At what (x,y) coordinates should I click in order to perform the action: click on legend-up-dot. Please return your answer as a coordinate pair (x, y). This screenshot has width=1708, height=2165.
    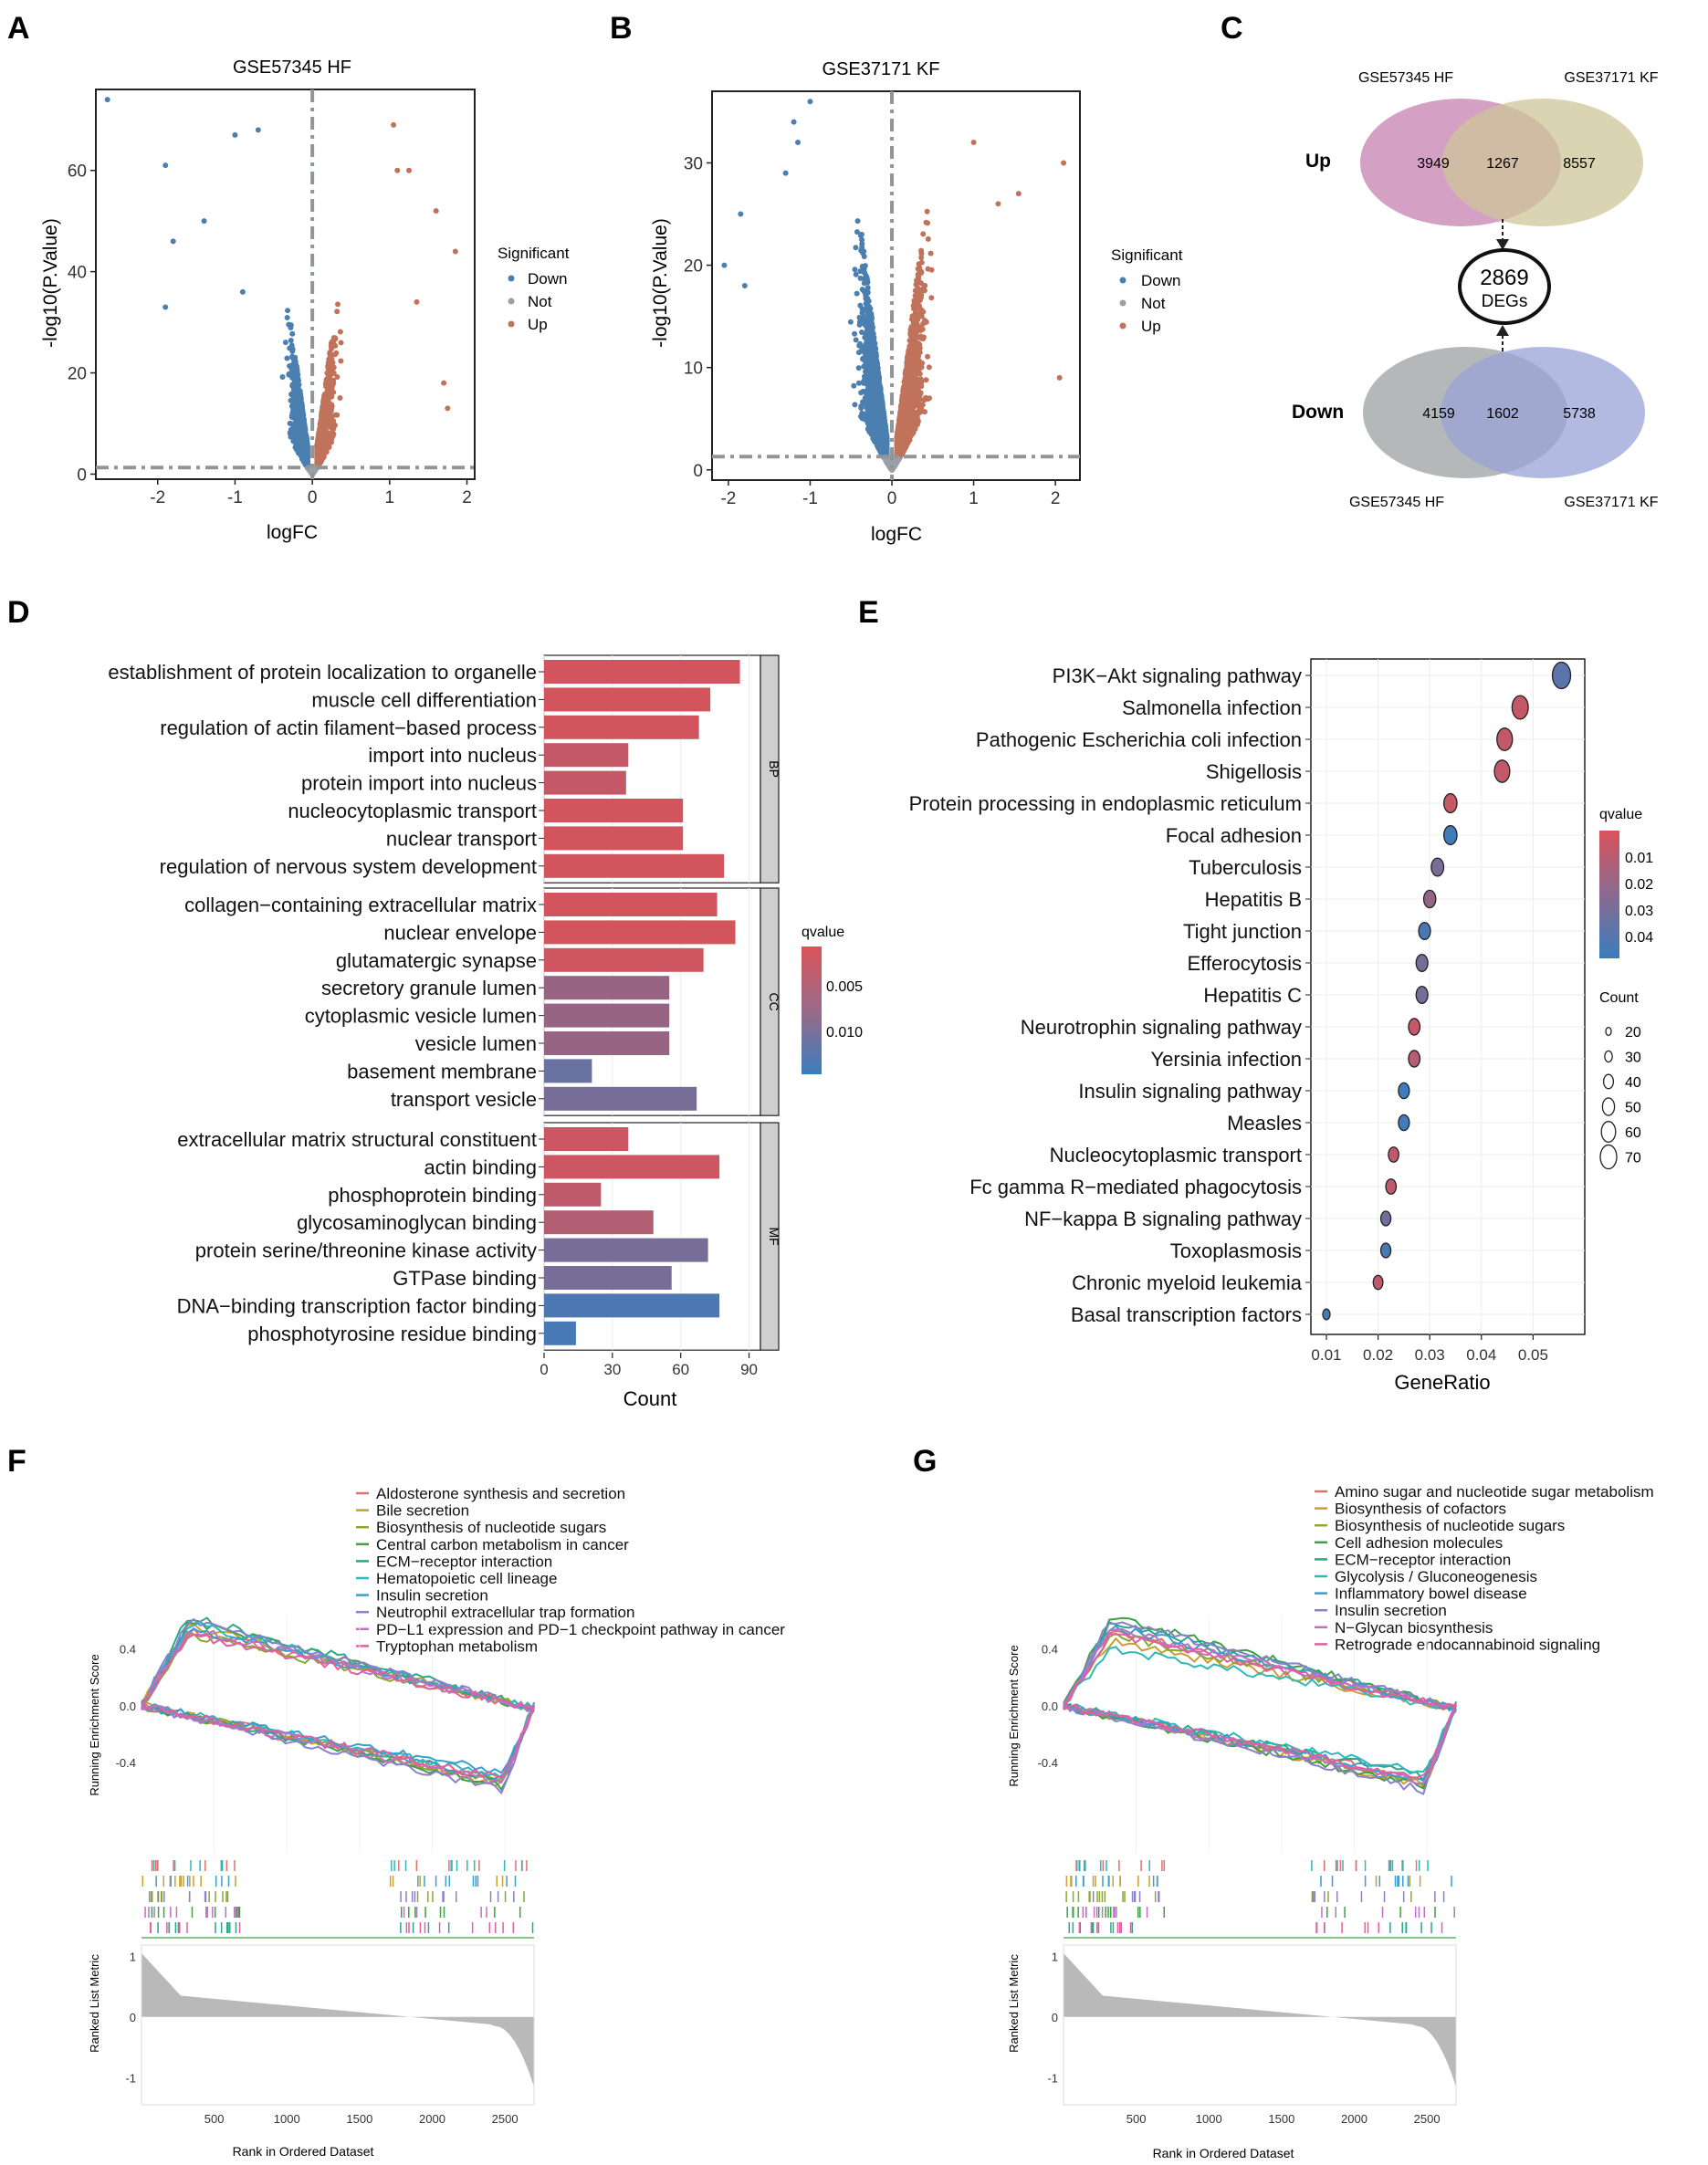
    Looking at the image, I should click on (511, 324).